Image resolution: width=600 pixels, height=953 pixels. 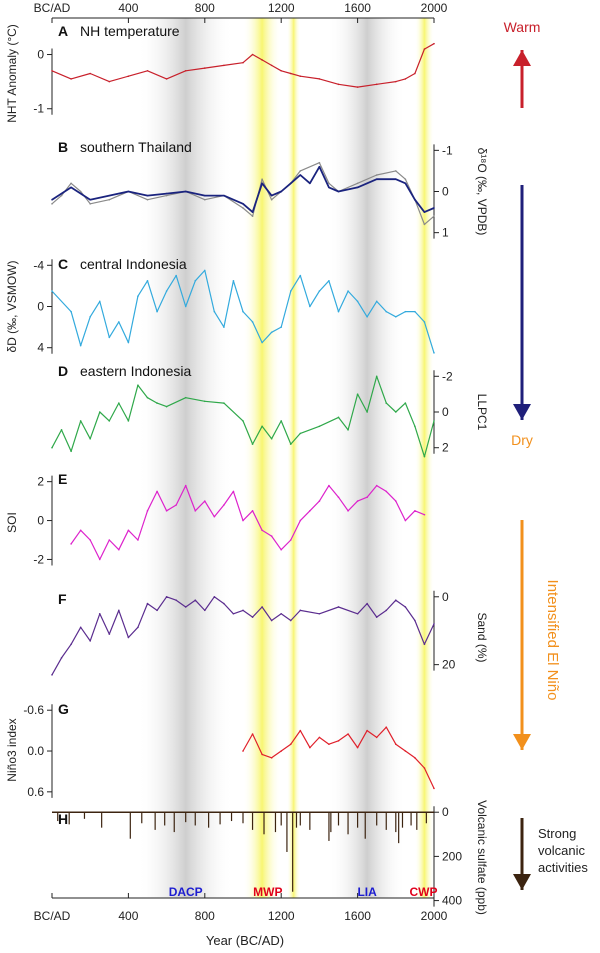 I want to click on panel-title: eastern Indonesia, so click(x=136, y=371).